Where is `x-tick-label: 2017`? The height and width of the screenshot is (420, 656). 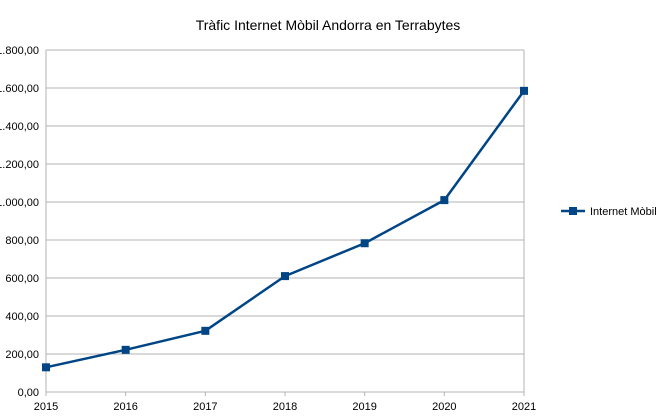
x-tick-label: 2017 is located at coordinates (205, 407).